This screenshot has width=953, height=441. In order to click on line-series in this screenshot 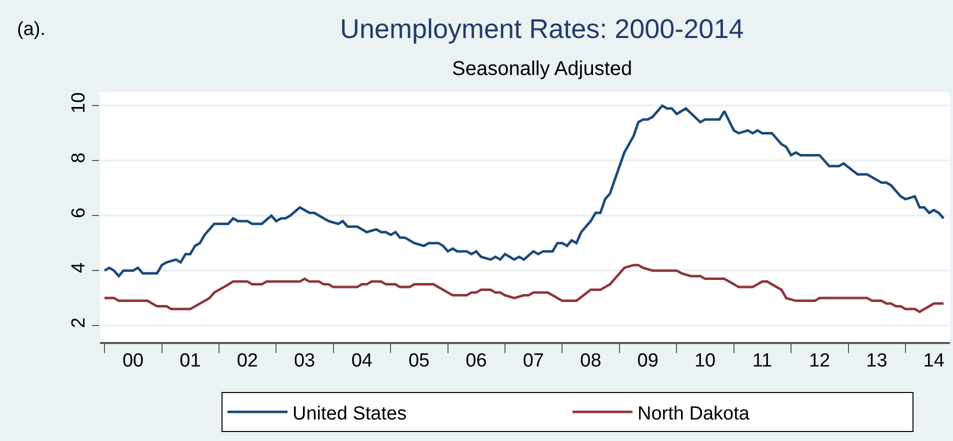, I will do `click(524, 289)`.